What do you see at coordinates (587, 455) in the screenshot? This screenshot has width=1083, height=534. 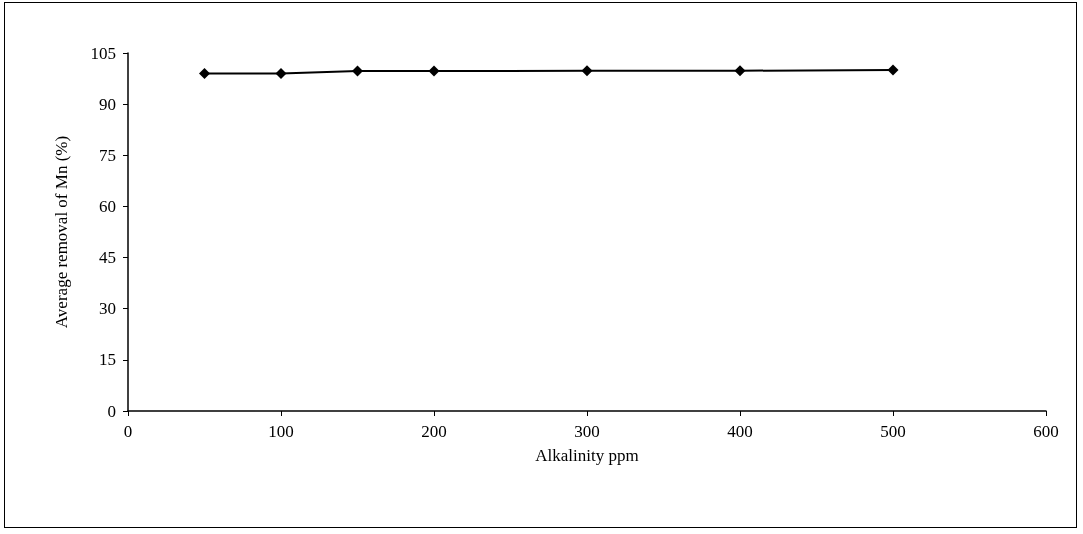 I see `x-axis-title: Alkalinity ppm` at bounding box center [587, 455].